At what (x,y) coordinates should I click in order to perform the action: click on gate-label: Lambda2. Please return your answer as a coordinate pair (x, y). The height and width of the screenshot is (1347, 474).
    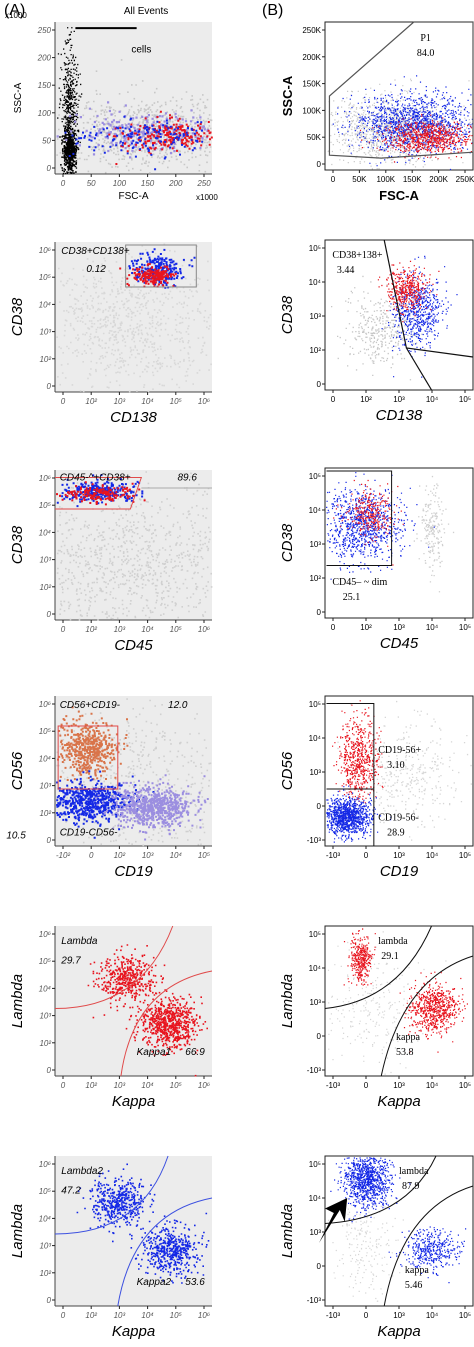
    Looking at the image, I should click on (82, 1171).